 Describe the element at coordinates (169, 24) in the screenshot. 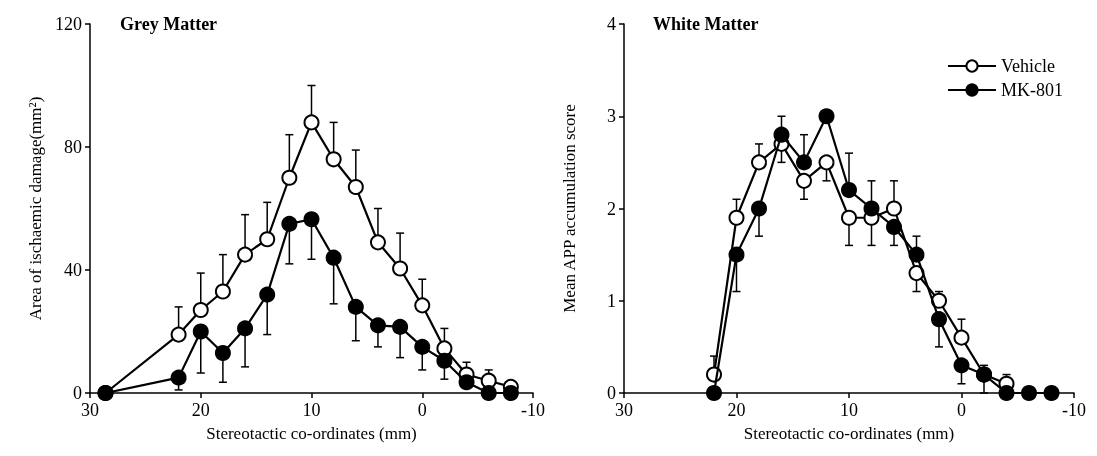

I see `chart-title: Grey Matter` at that location.